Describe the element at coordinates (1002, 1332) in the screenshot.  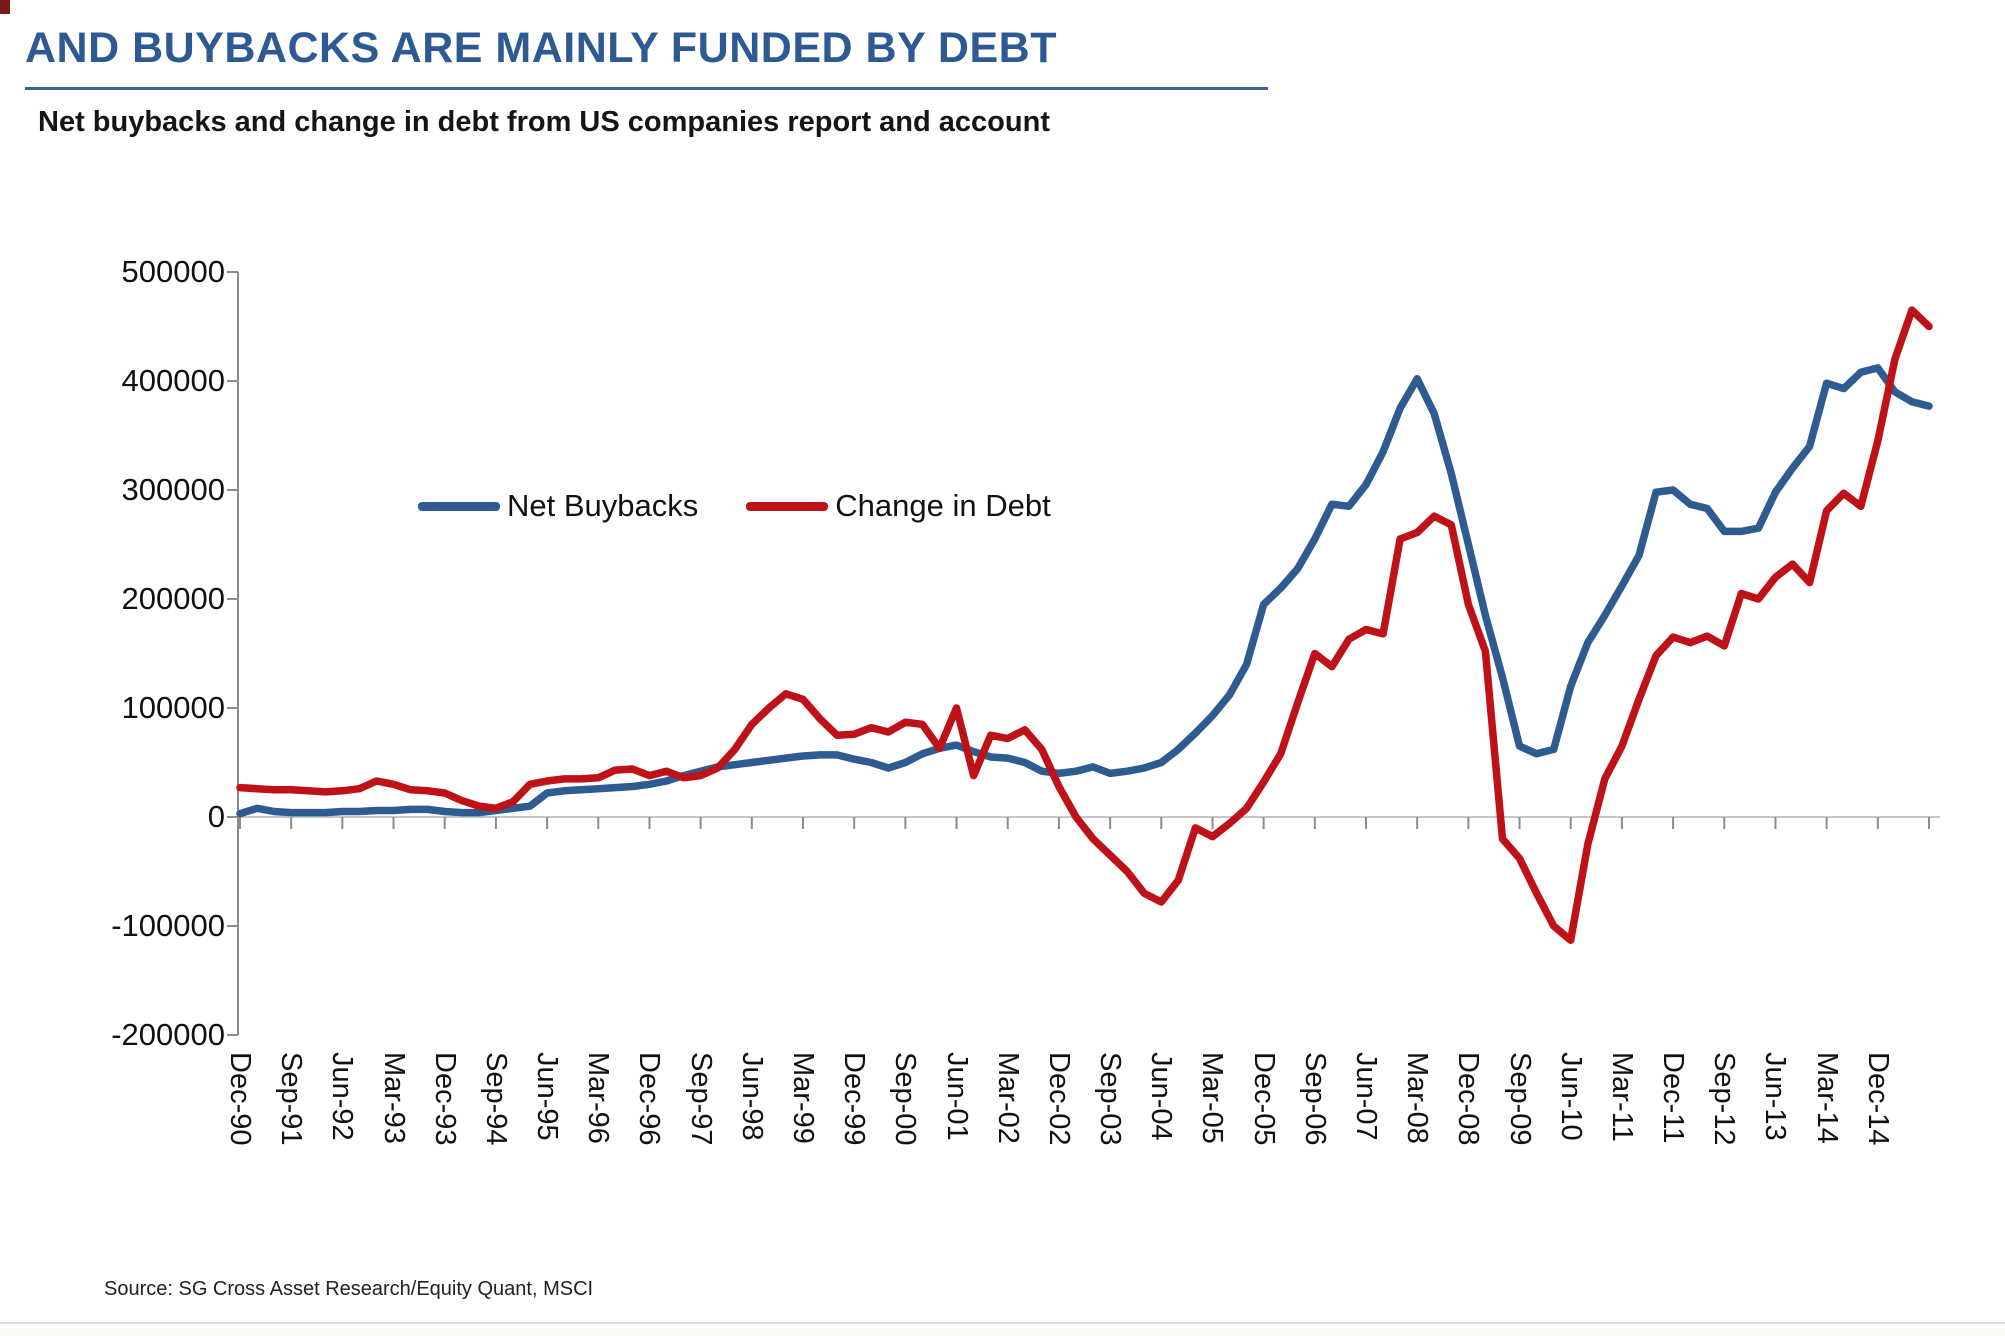
I see `bottom-strip` at that location.